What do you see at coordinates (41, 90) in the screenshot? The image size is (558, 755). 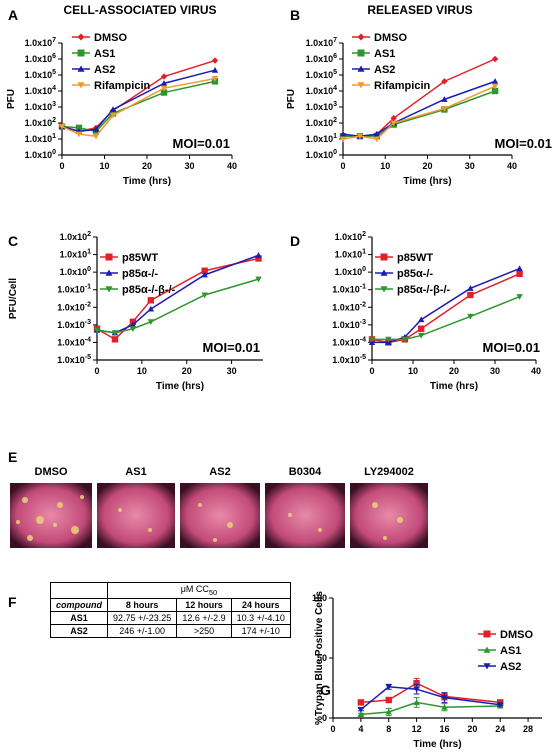 I see `y-tick-label: 1.0x104` at bounding box center [41, 90].